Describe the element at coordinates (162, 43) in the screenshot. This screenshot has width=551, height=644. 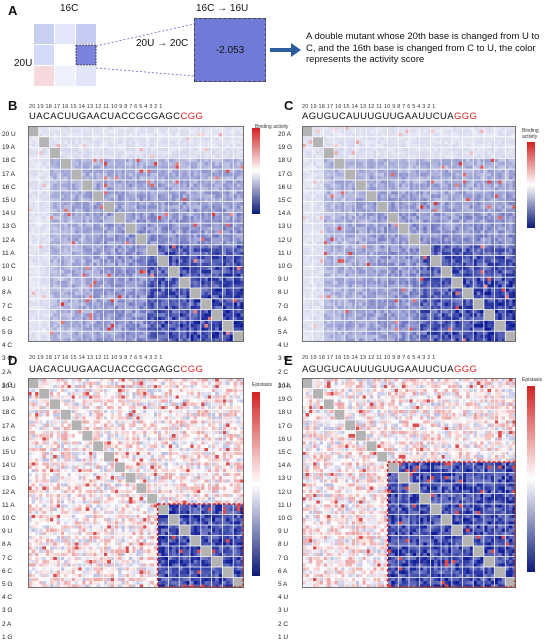
I see `panel-a-zoom-row-label: 20U → 20C` at that location.